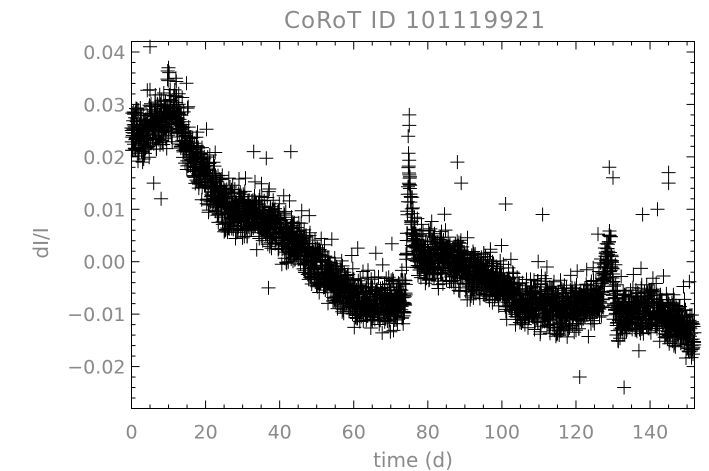 The width and height of the screenshot is (709, 471). What do you see at coordinates (415, 21) in the screenshot?
I see `chart-title: CoRoT ID 101119921` at bounding box center [415, 21].